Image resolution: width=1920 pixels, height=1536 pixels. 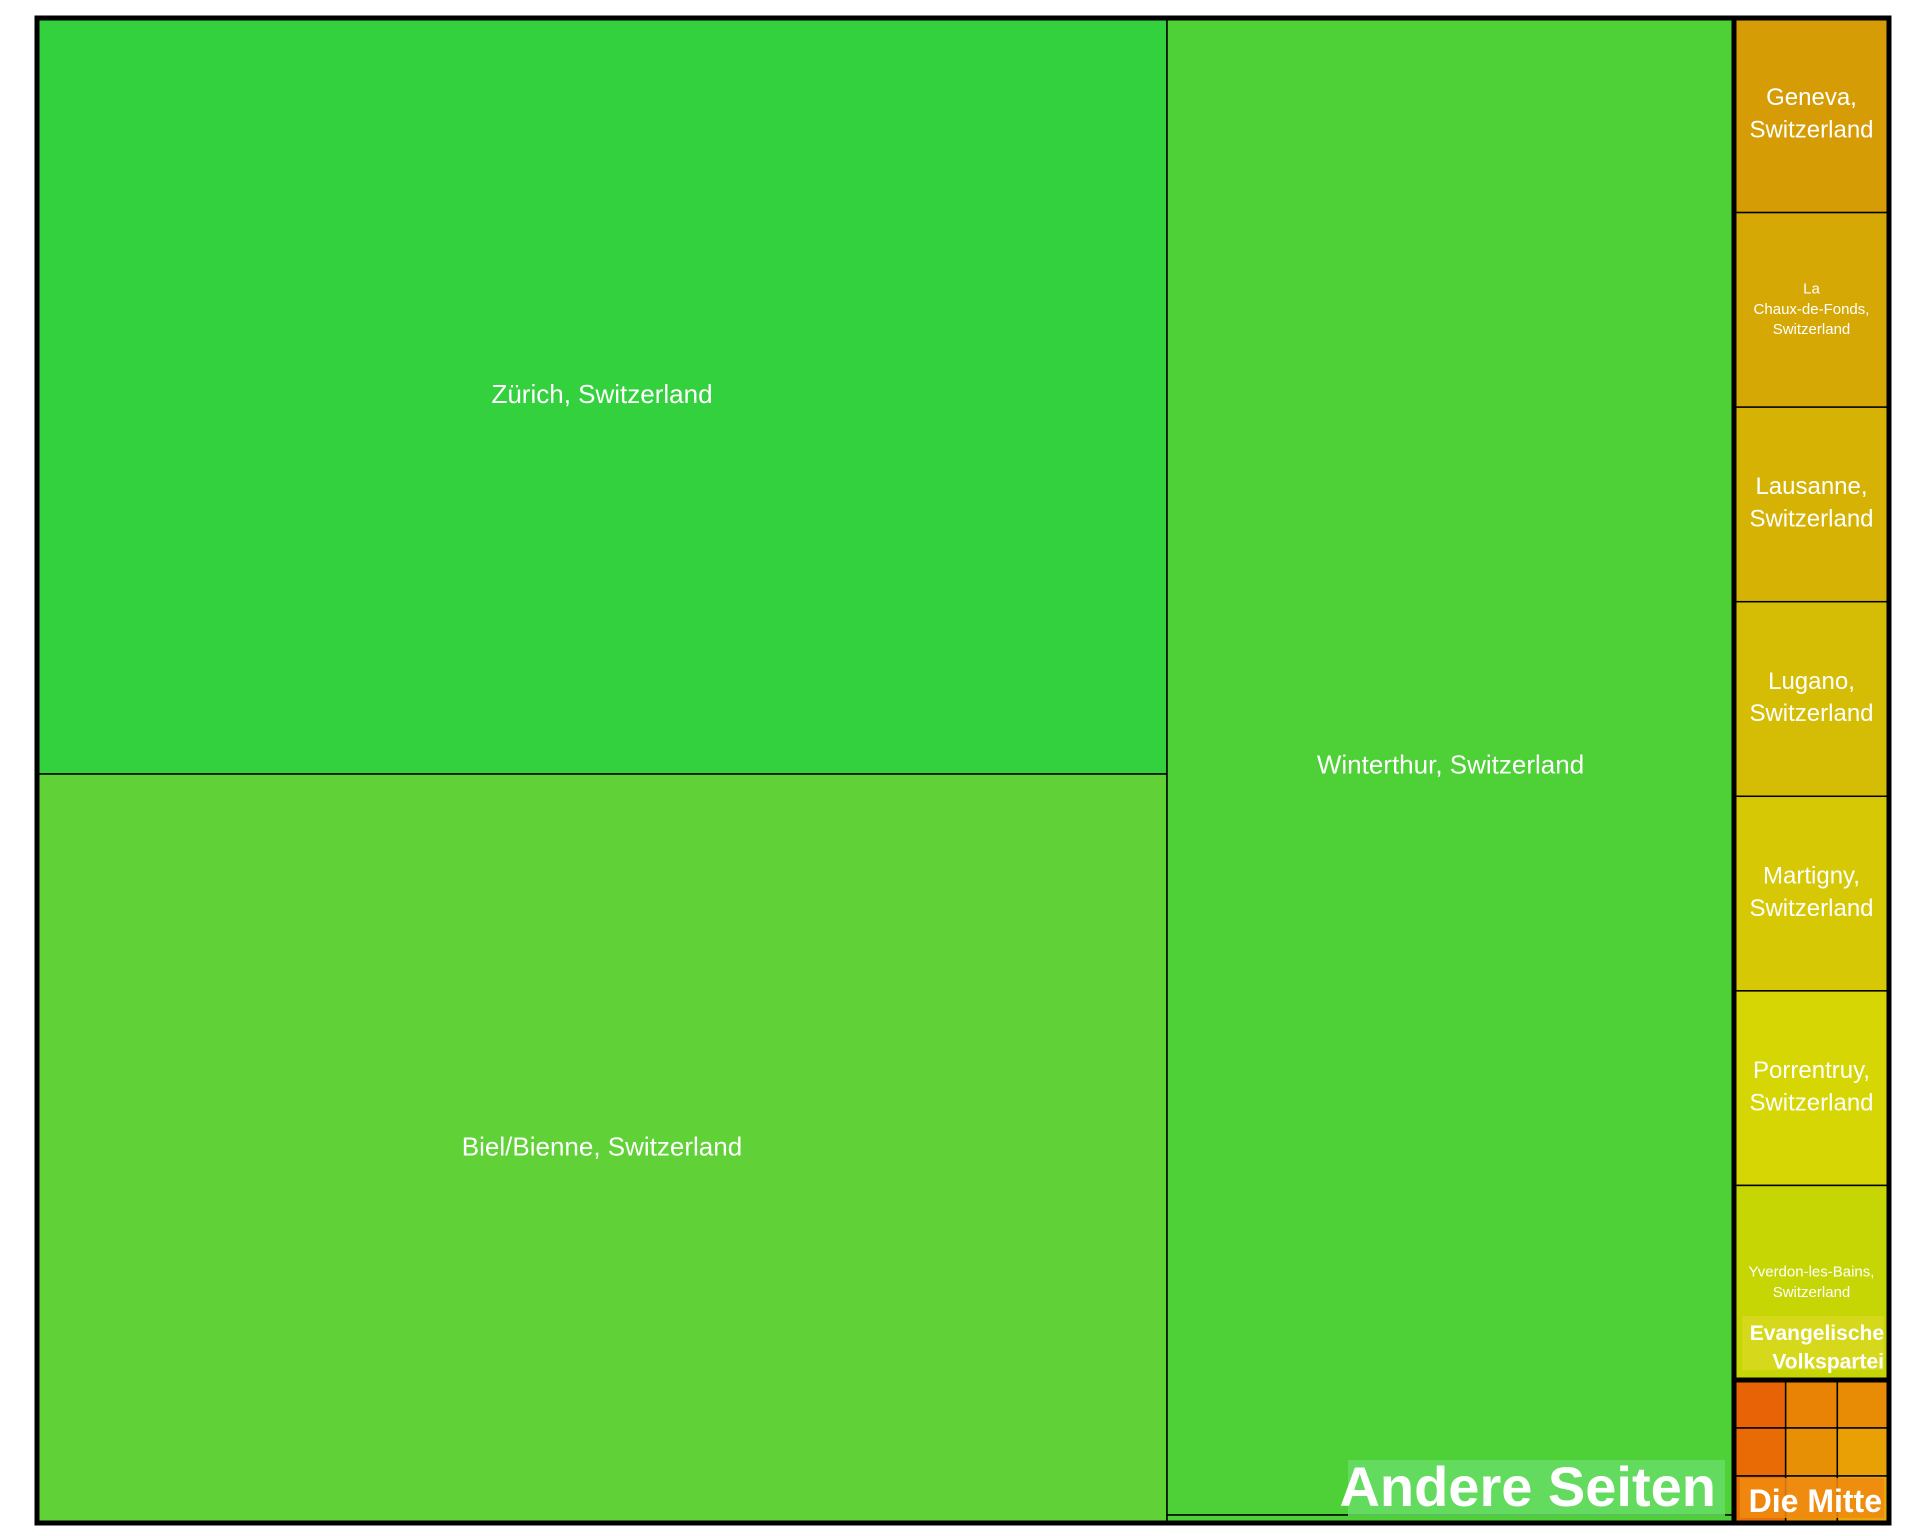 What do you see at coordinates (1817, 1347) in the screenshot?
I see `group-label-evangelische-volkspartei: Evangelische Volkspartei` at bounding box center [1817, 1347].